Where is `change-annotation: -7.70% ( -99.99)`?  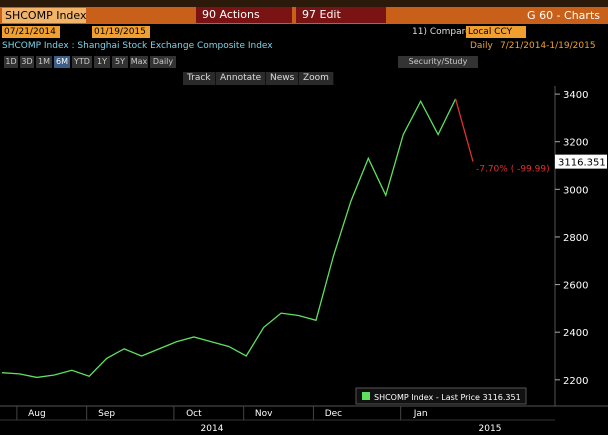 change-annotation: -7.70% ( -99.99) is located at coordinates (513, 170).